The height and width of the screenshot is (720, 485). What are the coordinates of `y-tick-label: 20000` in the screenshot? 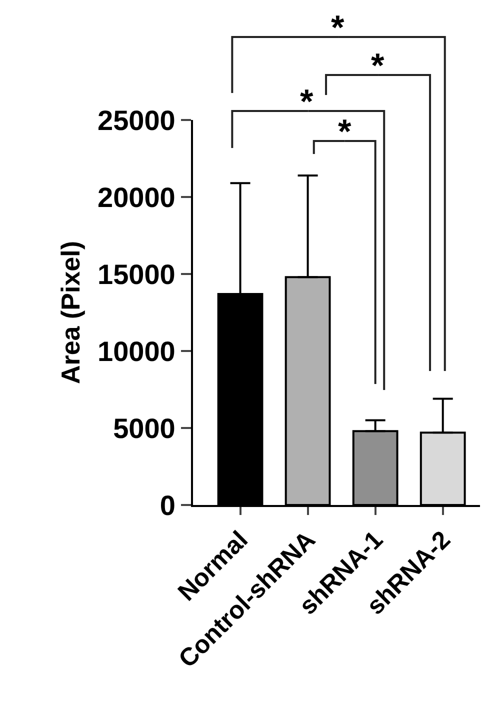 It's located at (137, 197).